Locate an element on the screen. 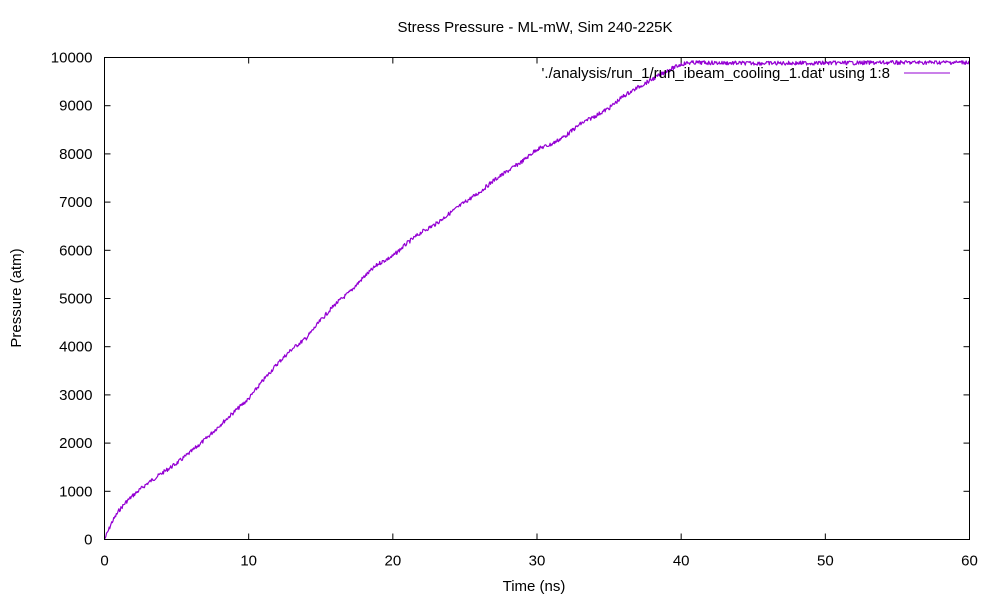  x-tick-label: 60 is located at coordinates (969, 561).